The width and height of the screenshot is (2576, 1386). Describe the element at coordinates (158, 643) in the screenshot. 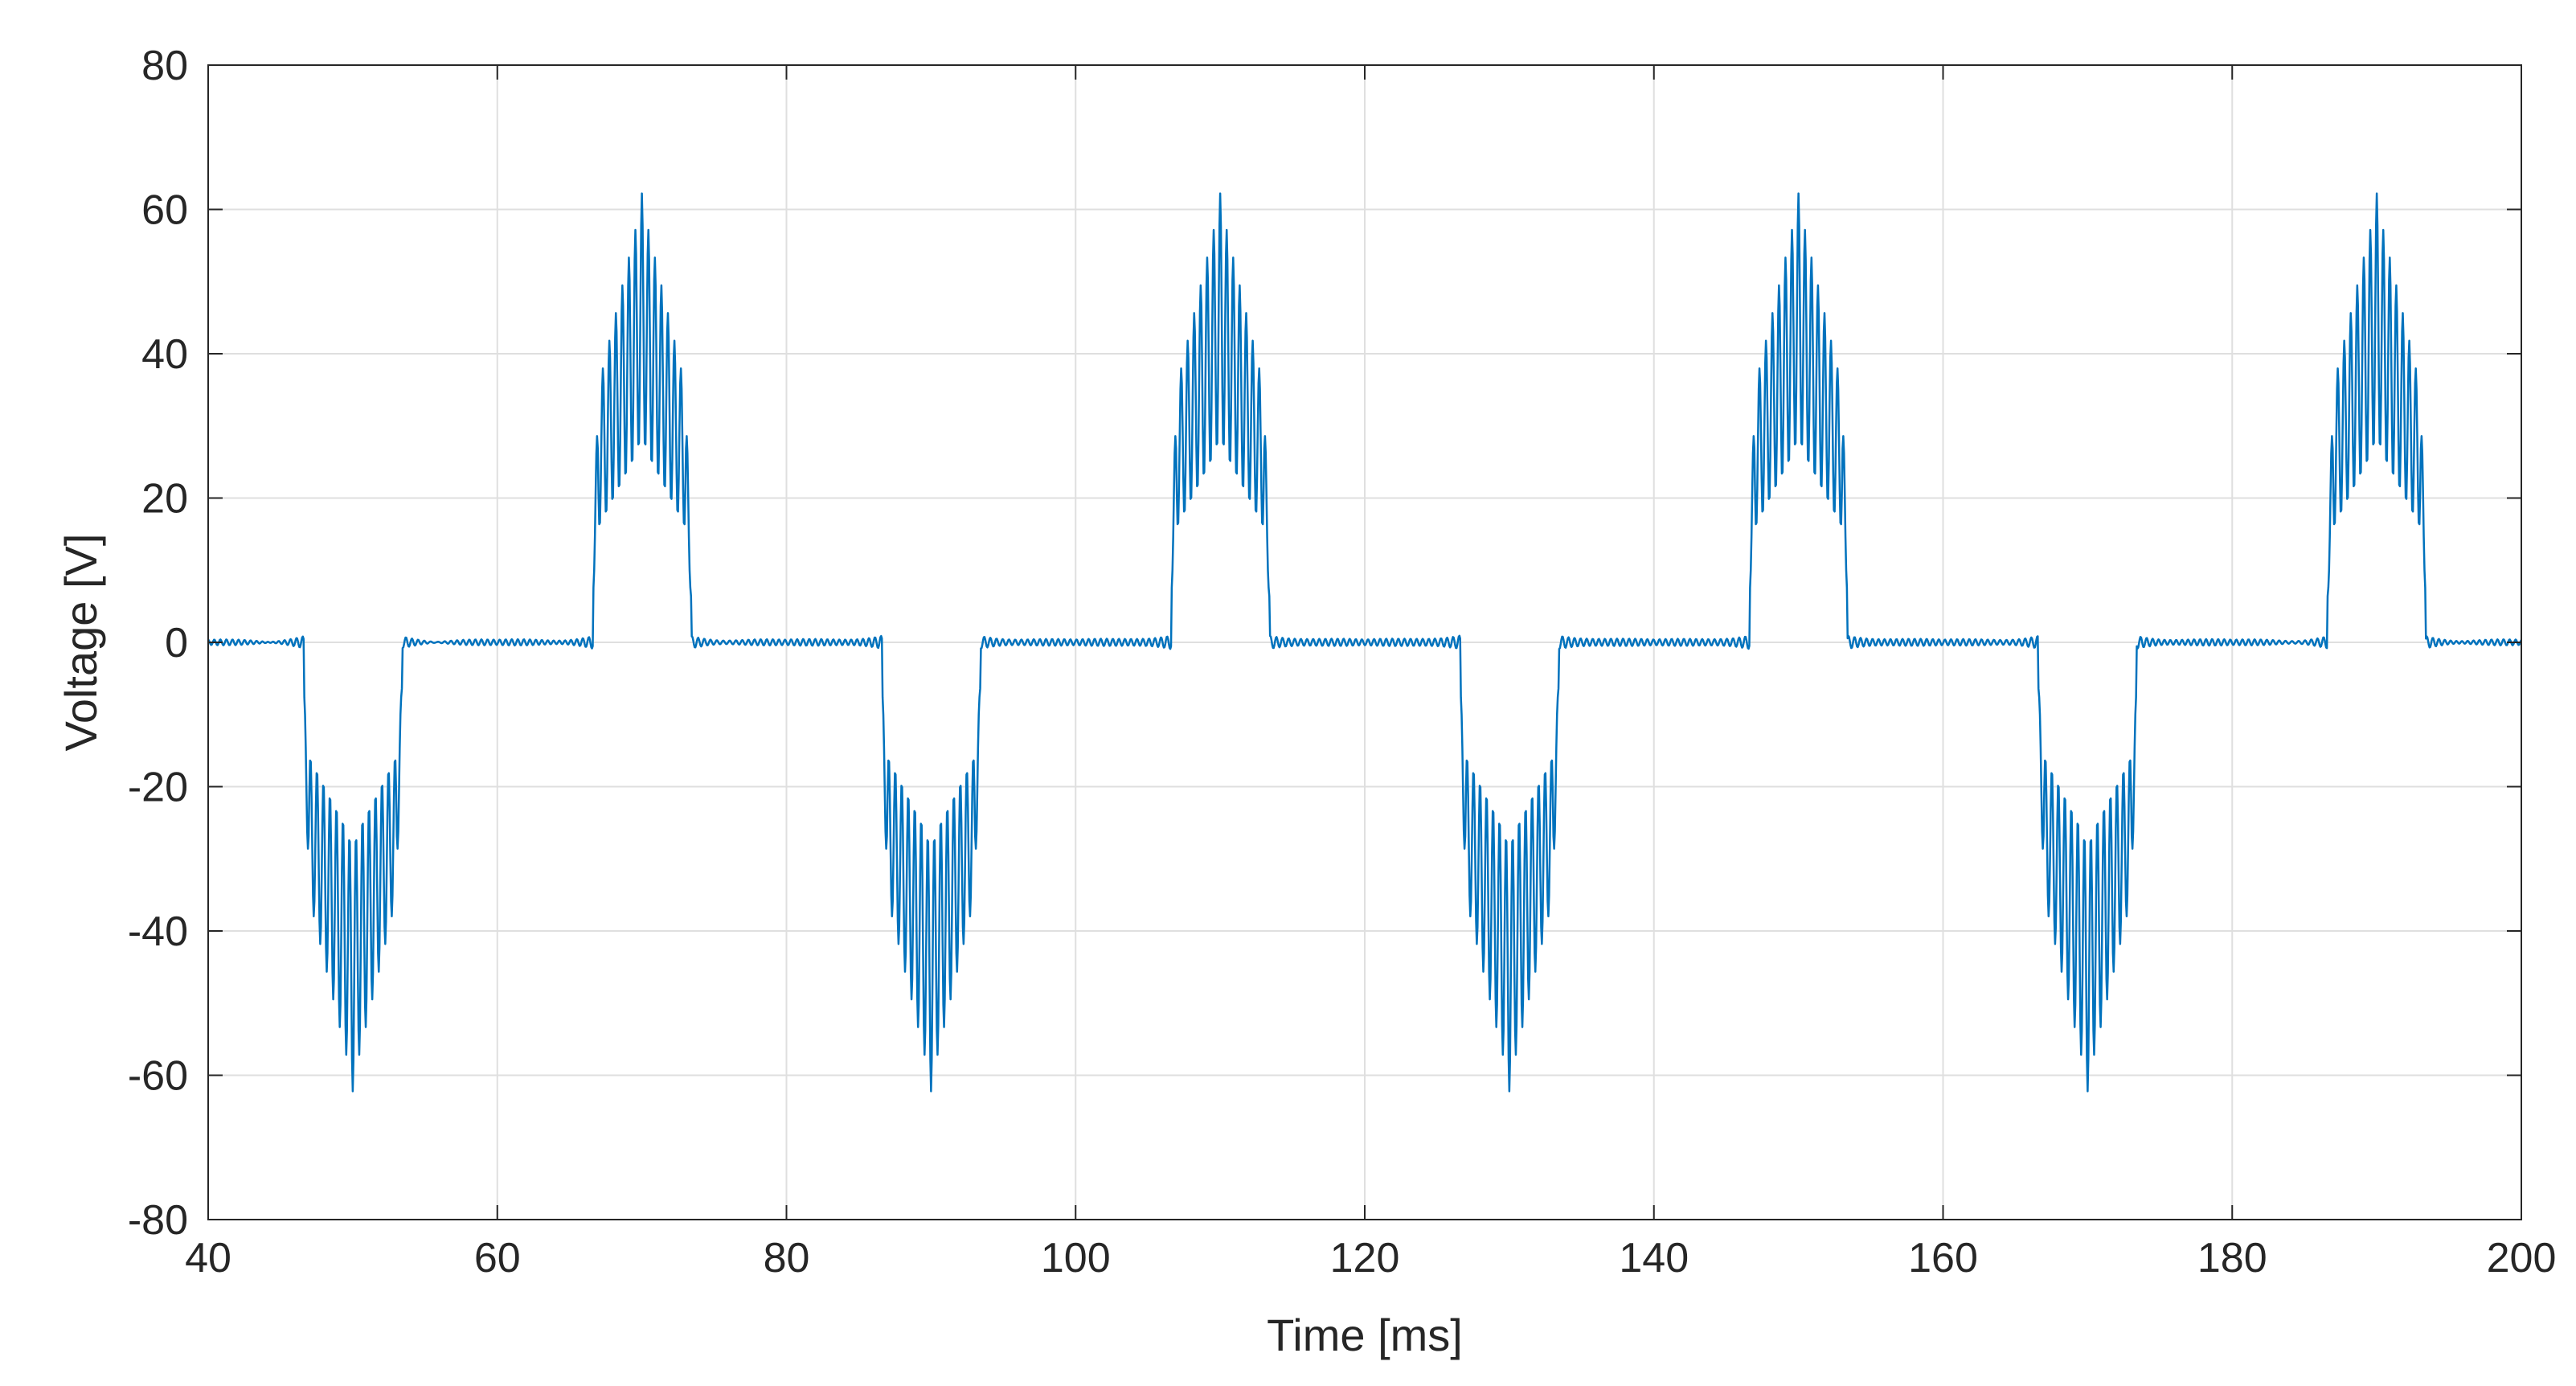

I see `y-tick-labels: -80 -60 -40 -20 0 20 40 60 80` at that location.